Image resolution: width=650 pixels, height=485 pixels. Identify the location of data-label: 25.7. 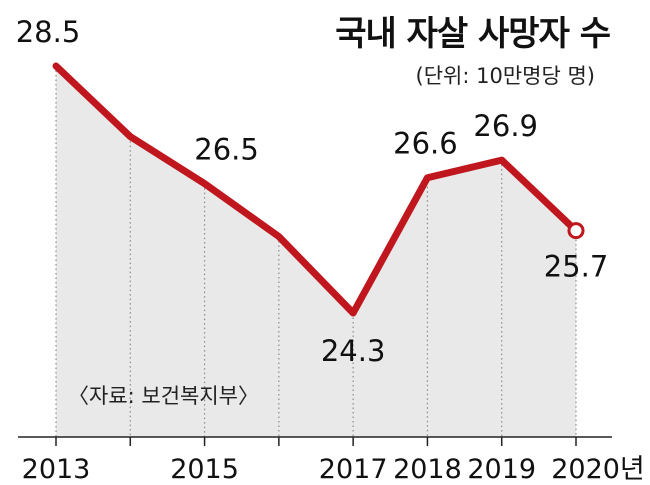
(576, 267).